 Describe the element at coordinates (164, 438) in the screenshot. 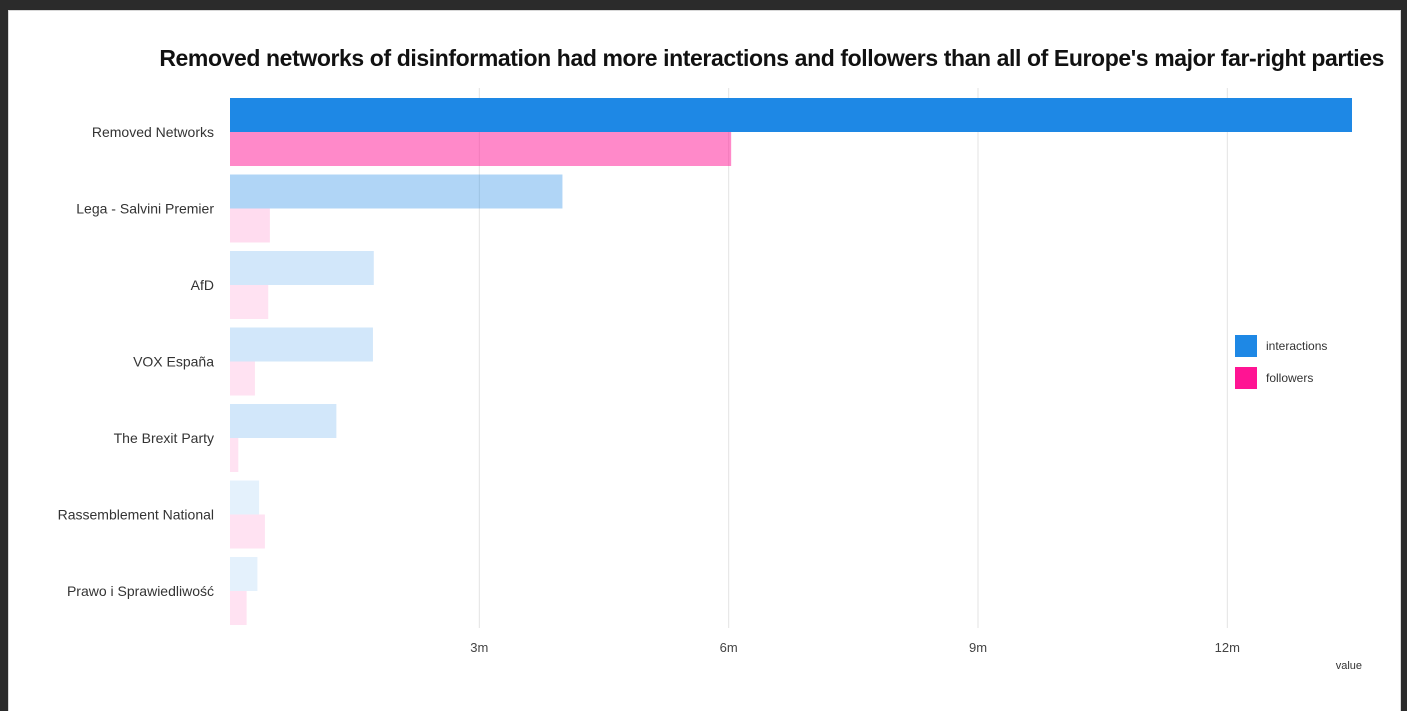

I see `category-label: The Brexit Party` at that location.